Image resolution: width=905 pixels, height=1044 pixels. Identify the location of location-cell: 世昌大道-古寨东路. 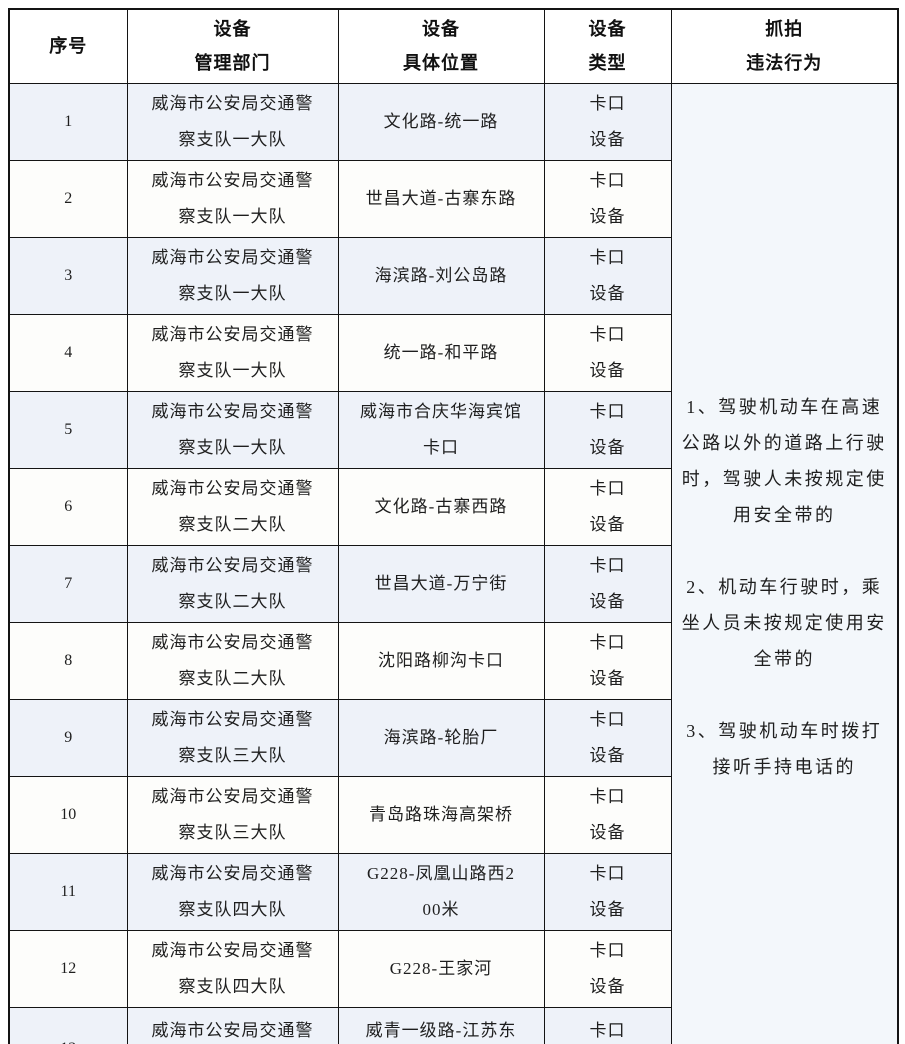
(441, 198).